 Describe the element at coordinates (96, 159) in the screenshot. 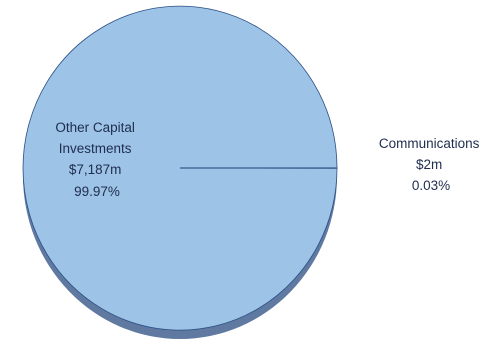

I see `slice-label-other-capital-investments: Other Capital Investments $7,187m 99.97%` at that location.